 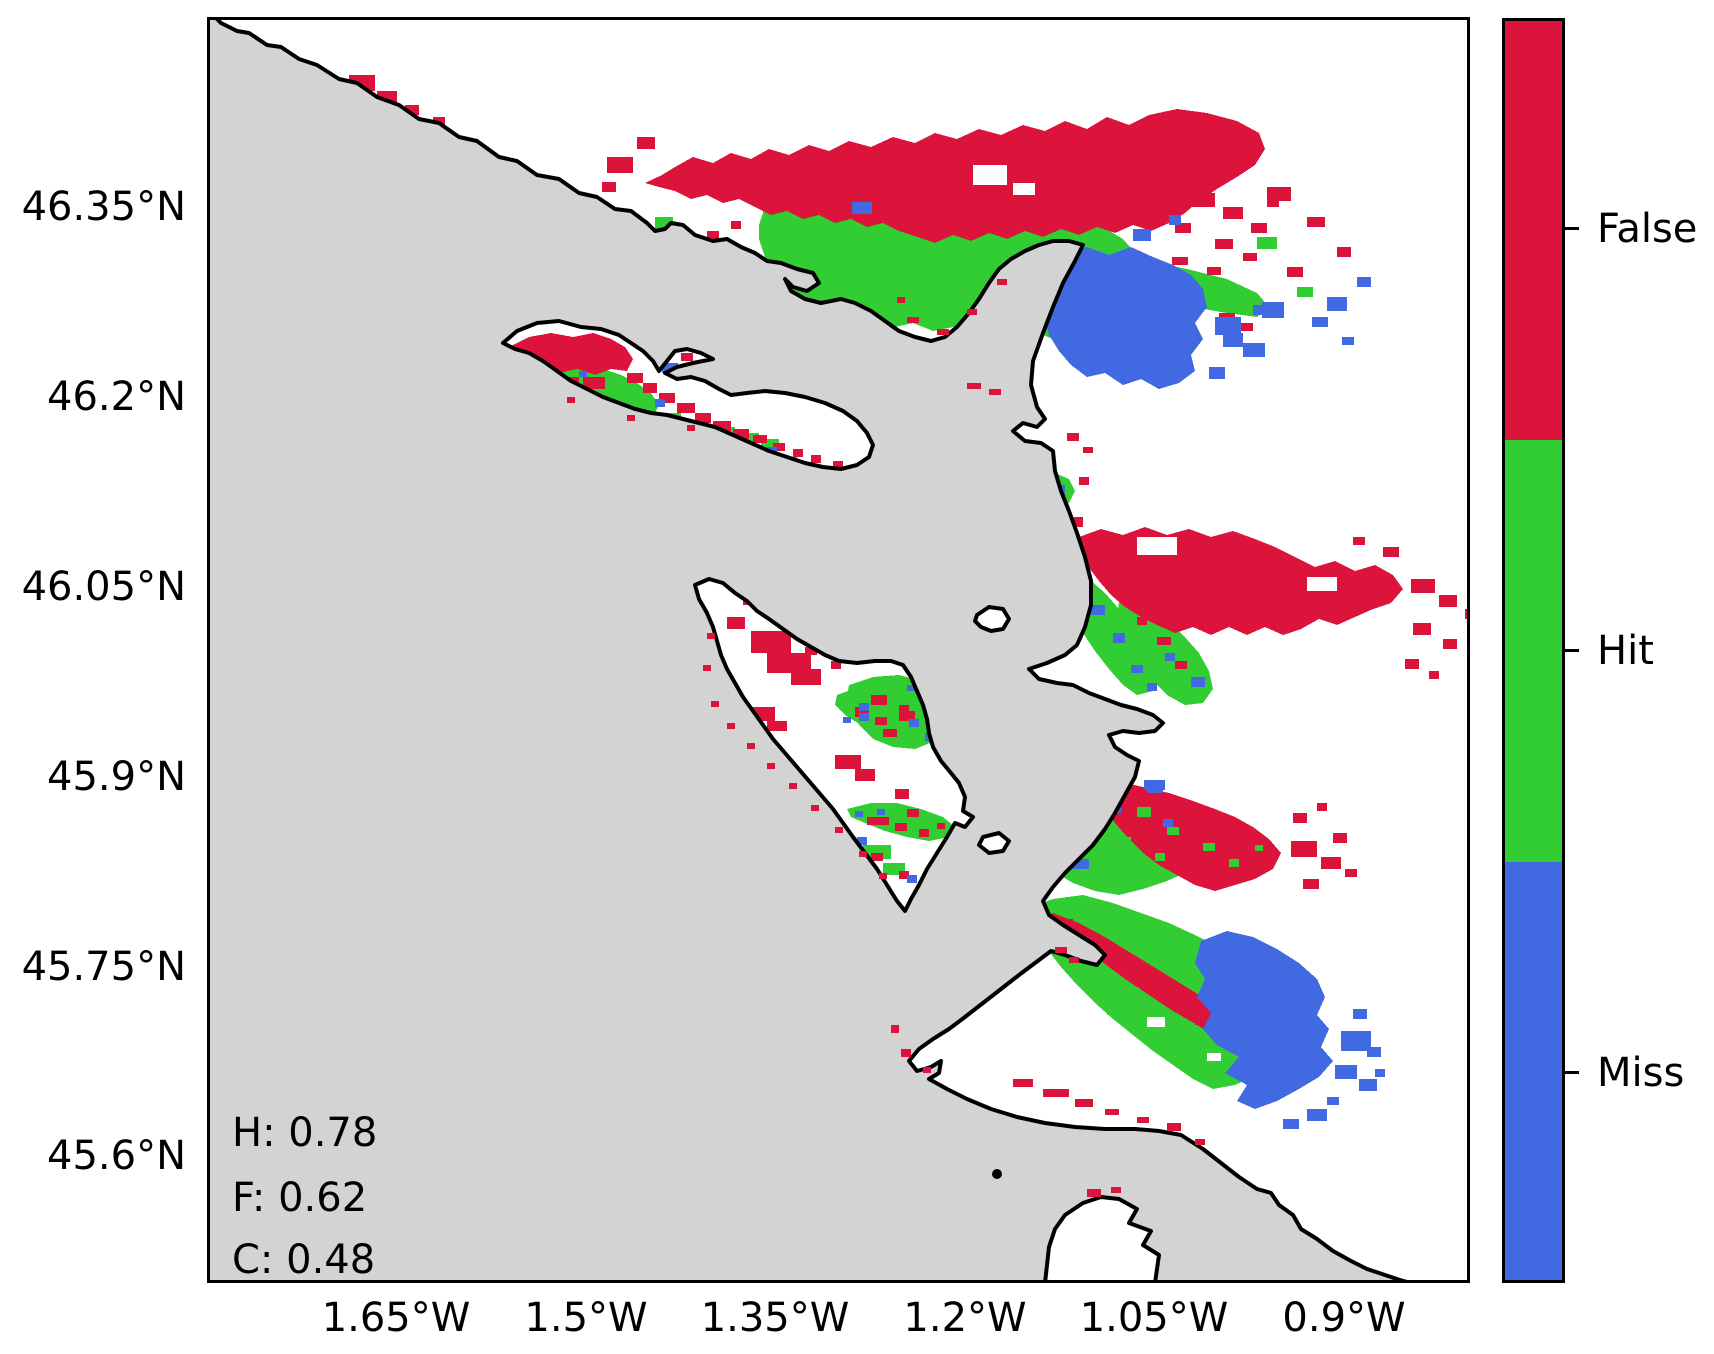 I want to click on y-tick-label: 46.35°N, so click(x=103, y=207).